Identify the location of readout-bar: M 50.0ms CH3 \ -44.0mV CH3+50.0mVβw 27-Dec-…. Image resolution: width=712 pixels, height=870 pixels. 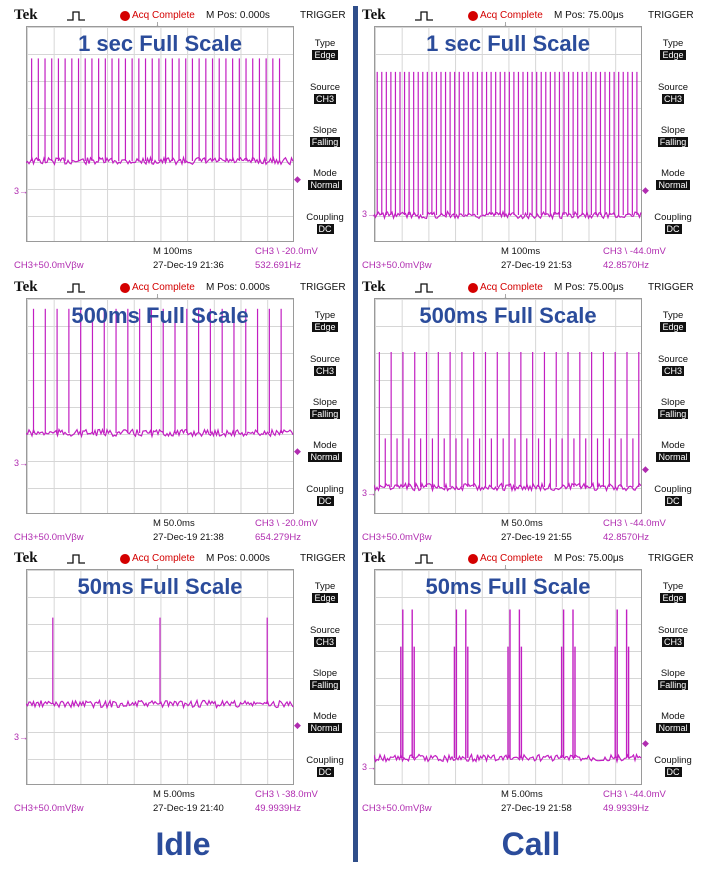
(531, 532).